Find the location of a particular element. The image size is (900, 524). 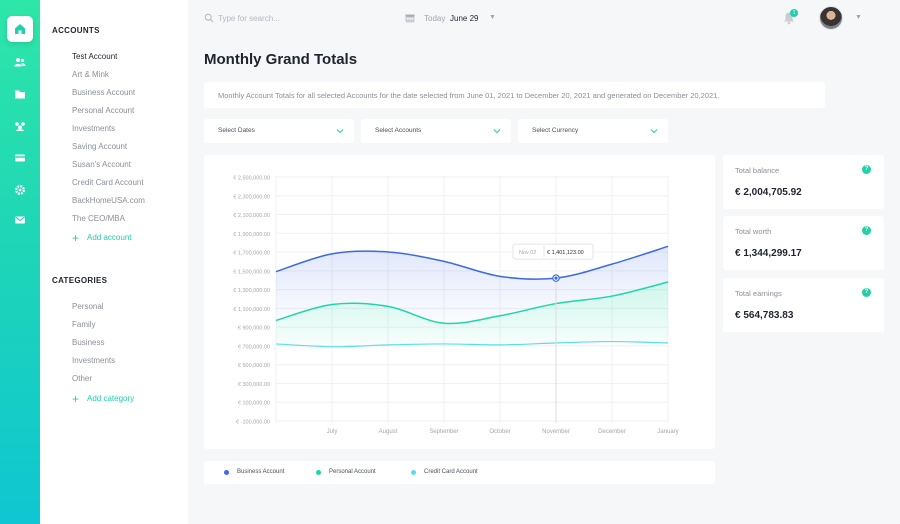

legend-label: Personal Account is located at coordinates (352, 472).